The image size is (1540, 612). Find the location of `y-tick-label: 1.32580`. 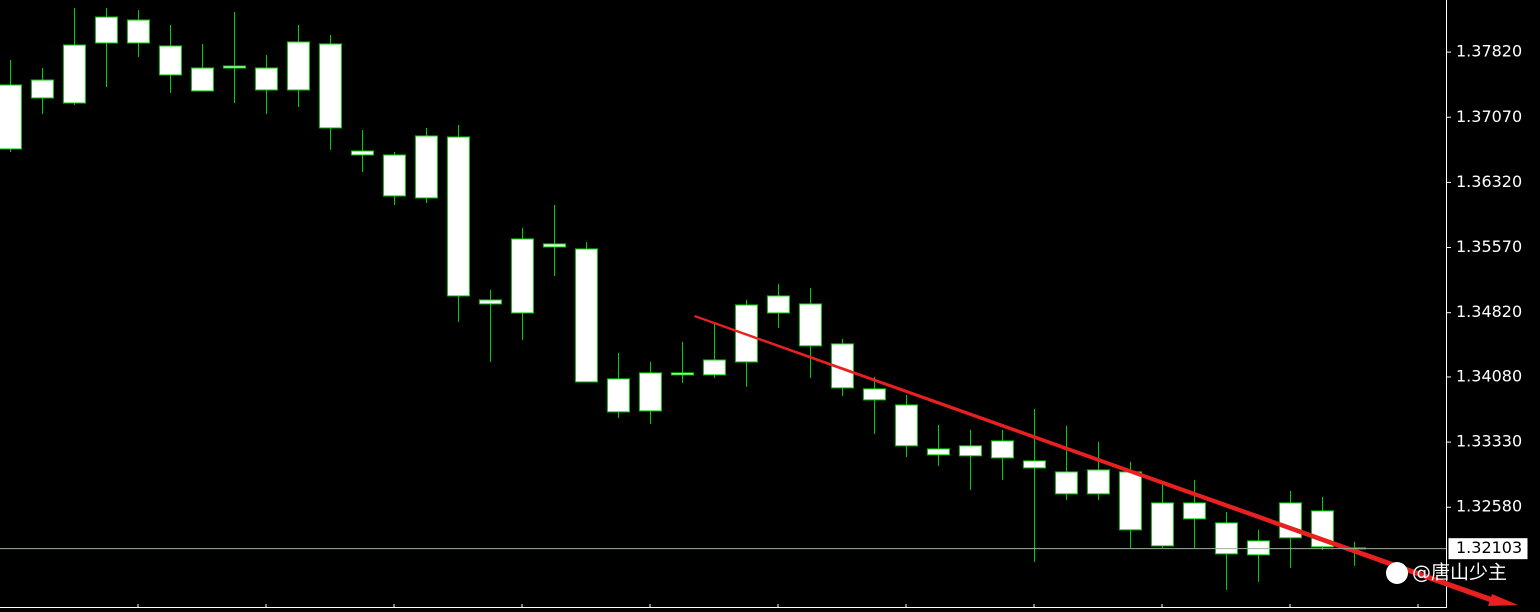

y-tick-label: 1.32580 is located at coordinates (1489, 506).